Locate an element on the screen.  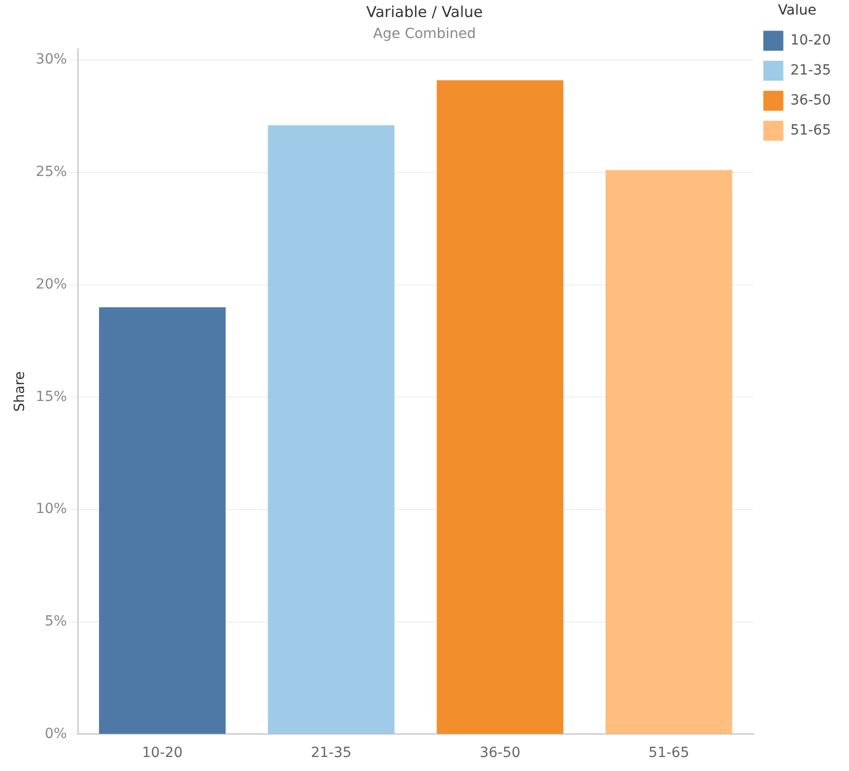
y-tick-label: 15% is located at coordinates (51, 396).